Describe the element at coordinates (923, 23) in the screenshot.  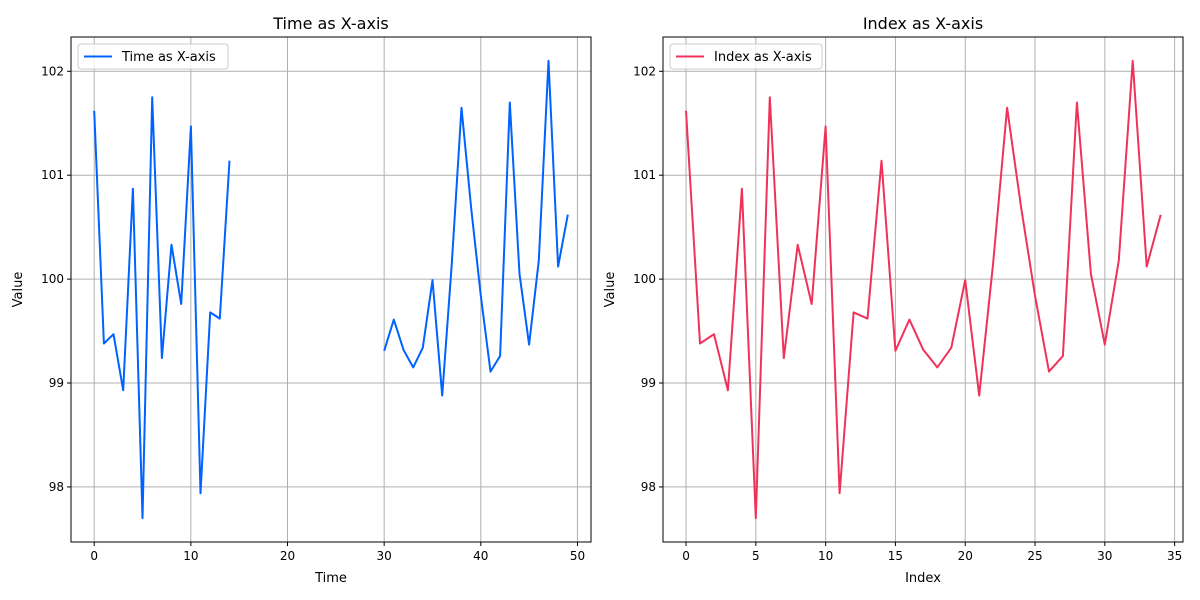
I see `chart-title: Index as X-axis` at that location.